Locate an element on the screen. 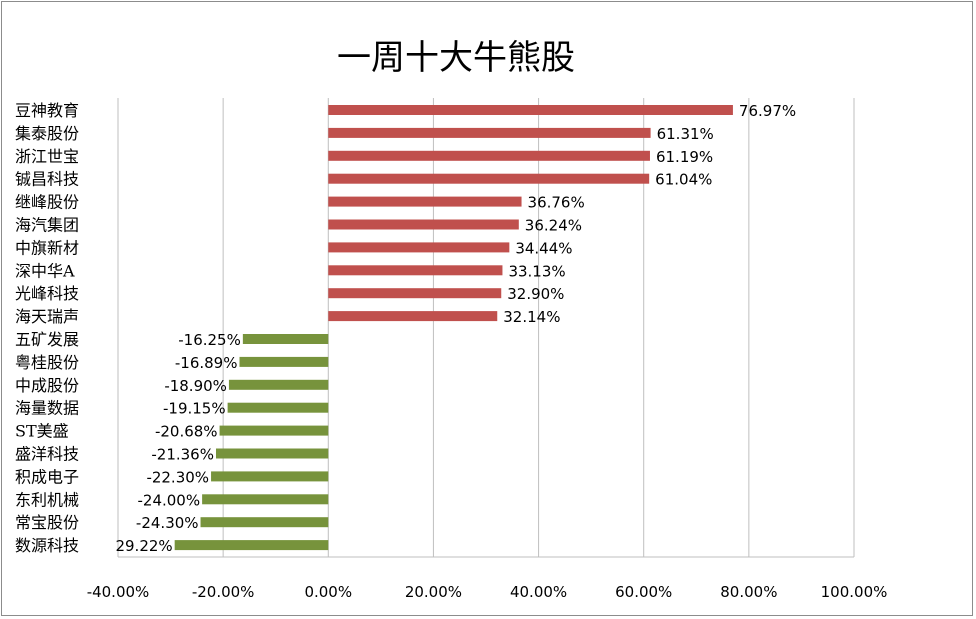 This screenshot has height=619, width=976. value-label: 61.19% is located at coordinates (684, 157).